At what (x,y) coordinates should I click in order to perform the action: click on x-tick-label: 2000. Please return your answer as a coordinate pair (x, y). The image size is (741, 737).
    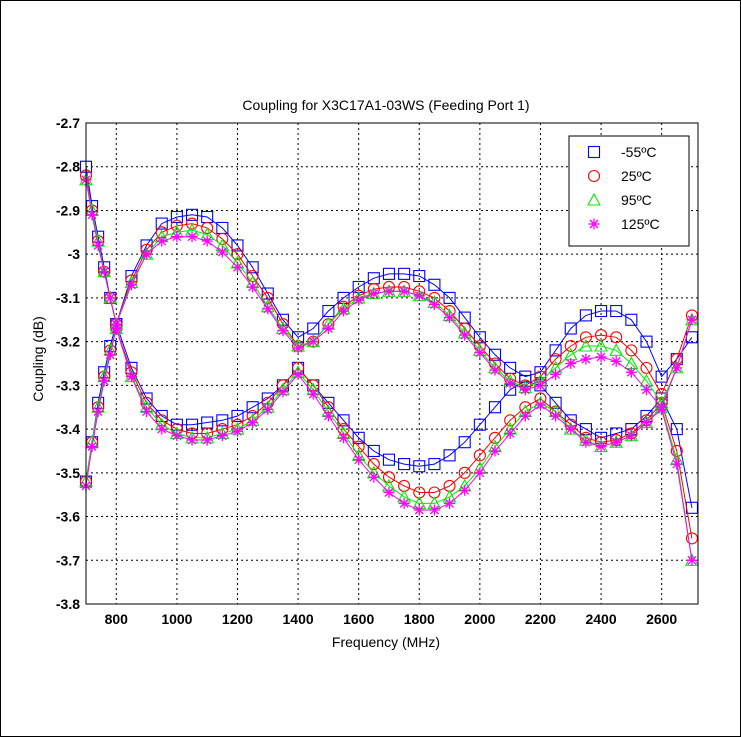
    Looking at the image, I should click on (479, 619).